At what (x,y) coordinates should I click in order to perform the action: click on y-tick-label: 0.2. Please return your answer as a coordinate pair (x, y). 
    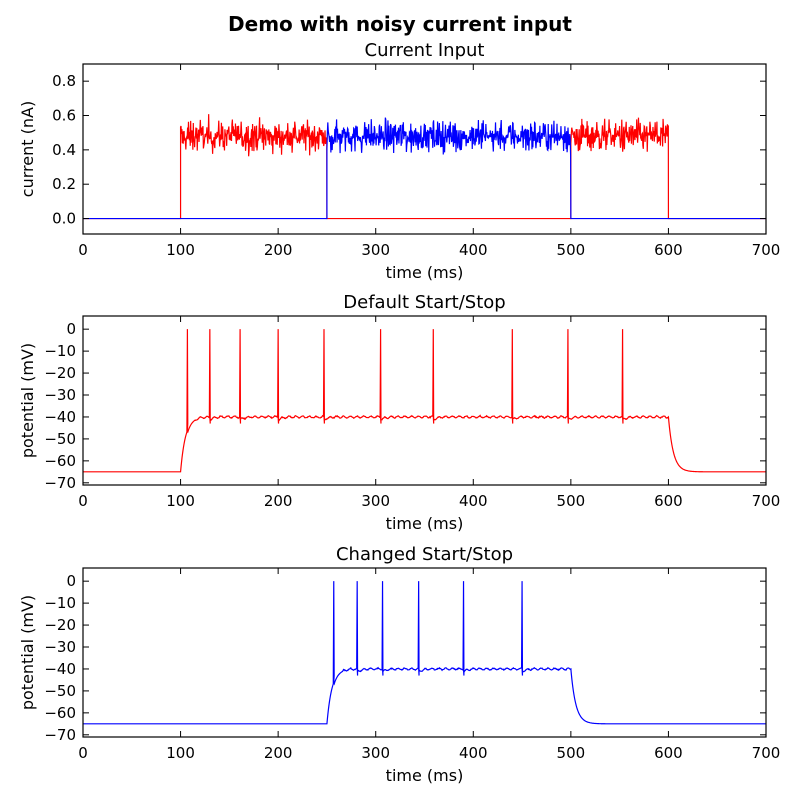
    Looking at the image, I should click on (64, 184).